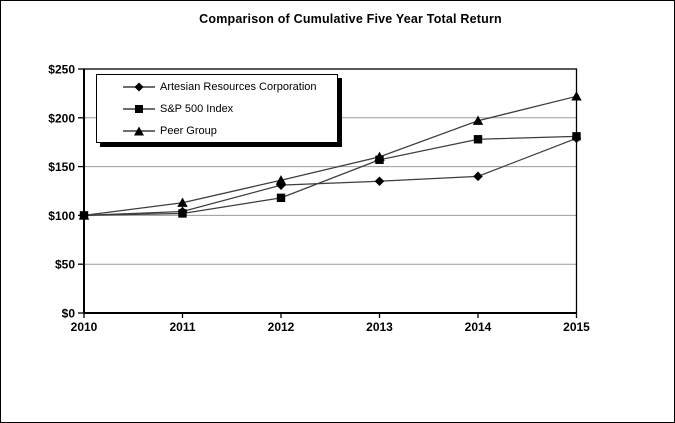 This screenshot has width=675, height=423. I want to click on y-tick-label: $0, so click(69, 314).